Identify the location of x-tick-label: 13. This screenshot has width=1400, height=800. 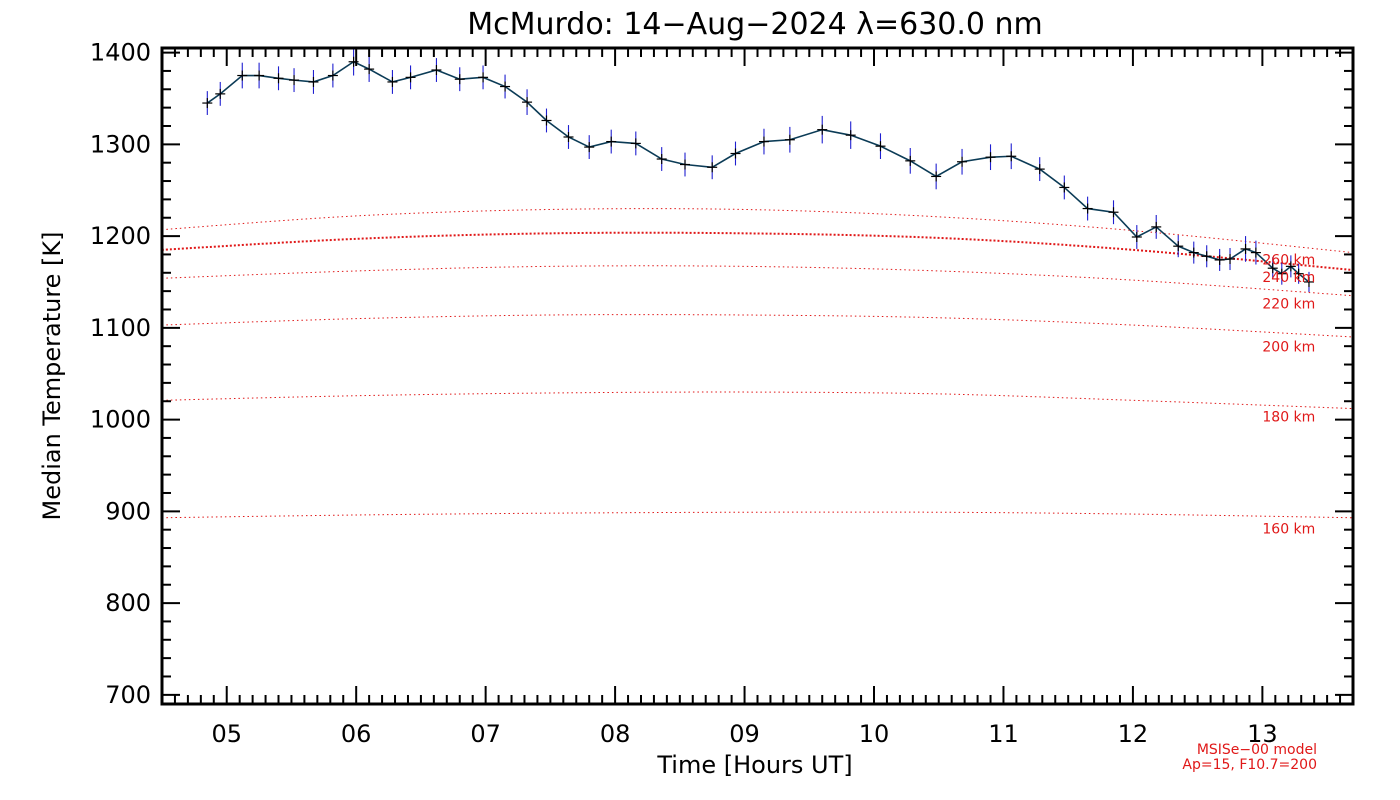
(1262, 734).